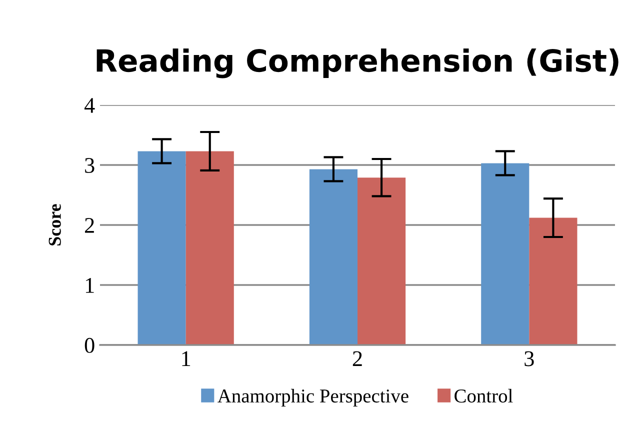  I want to click on x-tick-label: 3, so click(529, 358).